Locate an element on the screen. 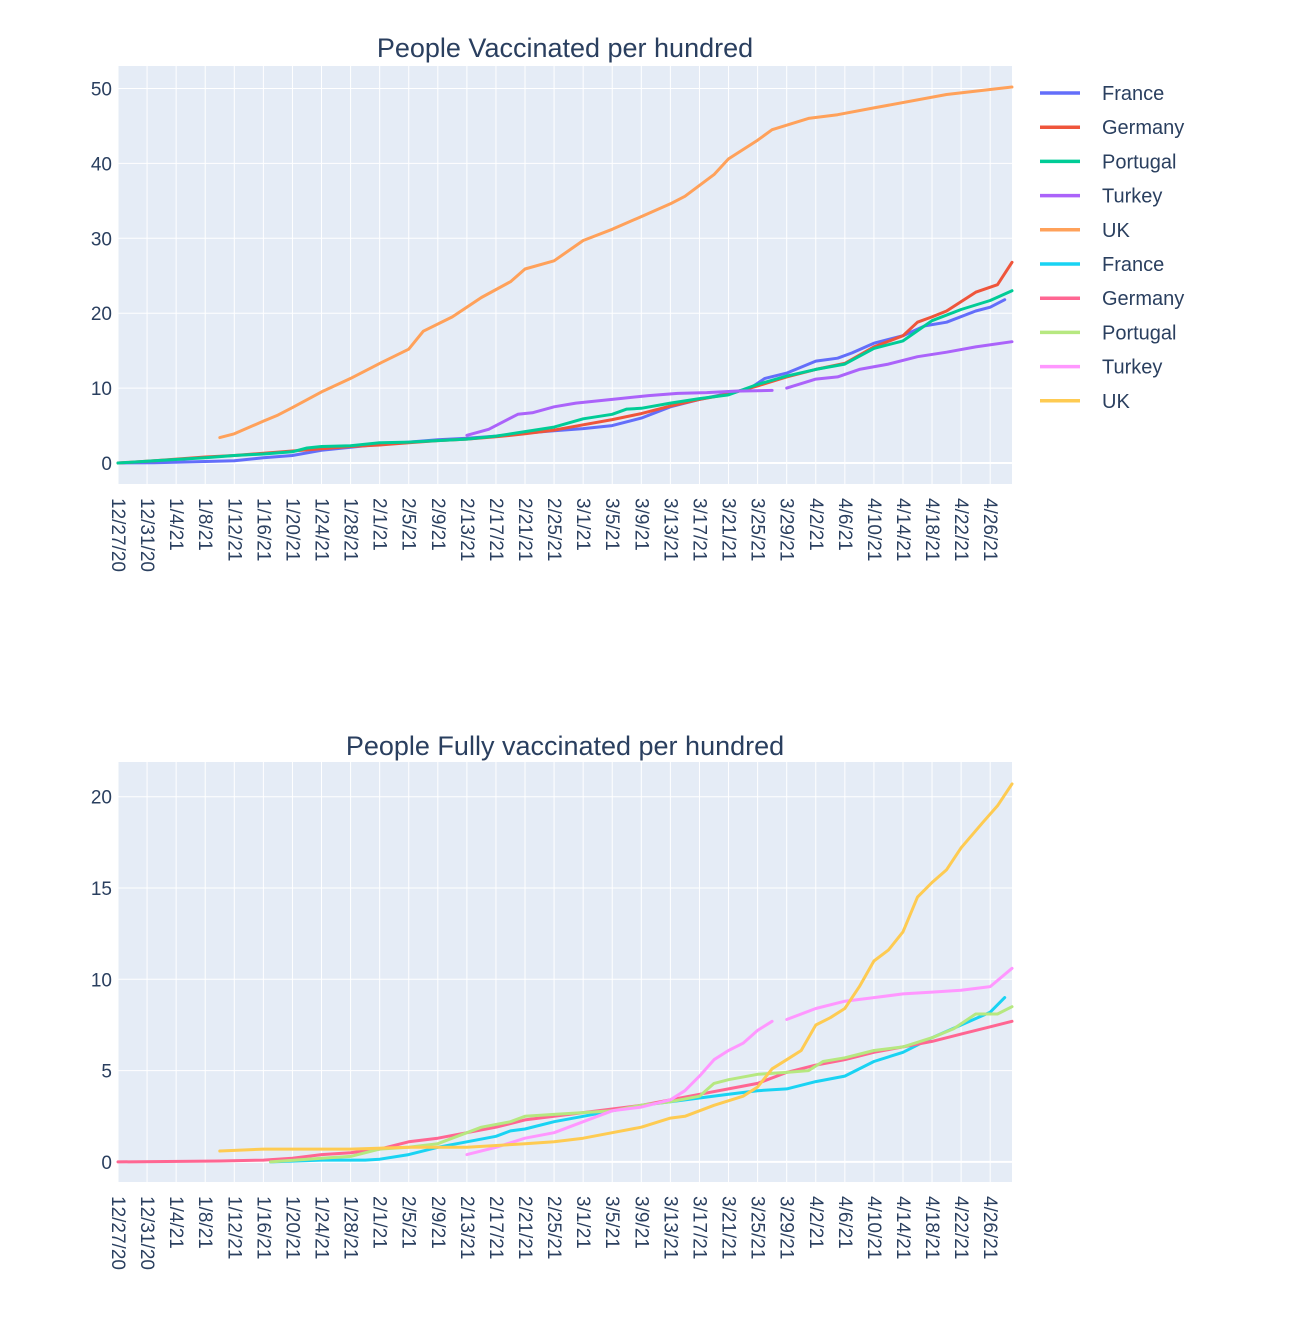 This screenshot has height=1334, width=1314. x-tick-label: 3/5/21 is located at coordinates (611, 1222).